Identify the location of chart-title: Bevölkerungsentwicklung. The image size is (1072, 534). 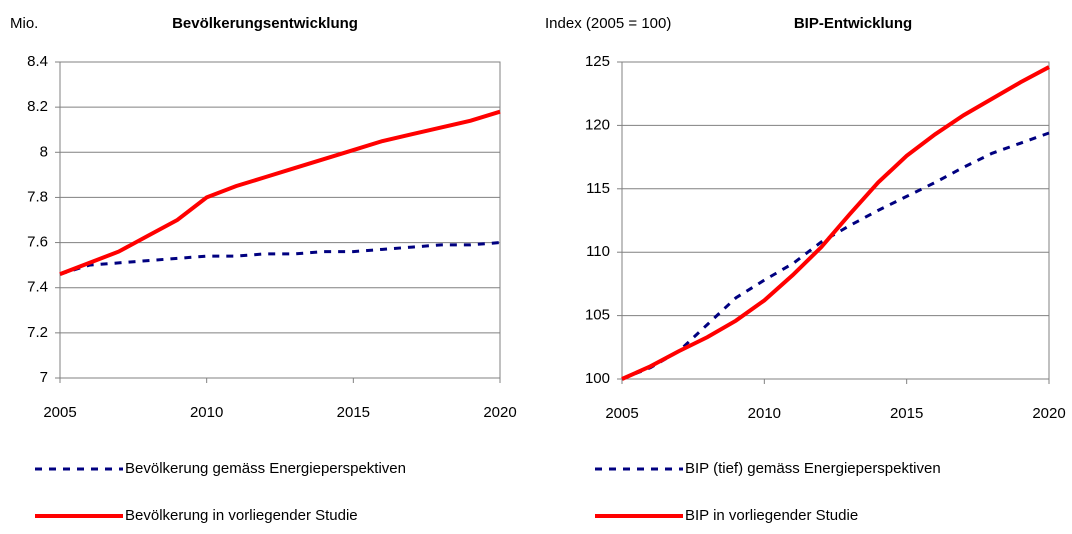
(265, 23).